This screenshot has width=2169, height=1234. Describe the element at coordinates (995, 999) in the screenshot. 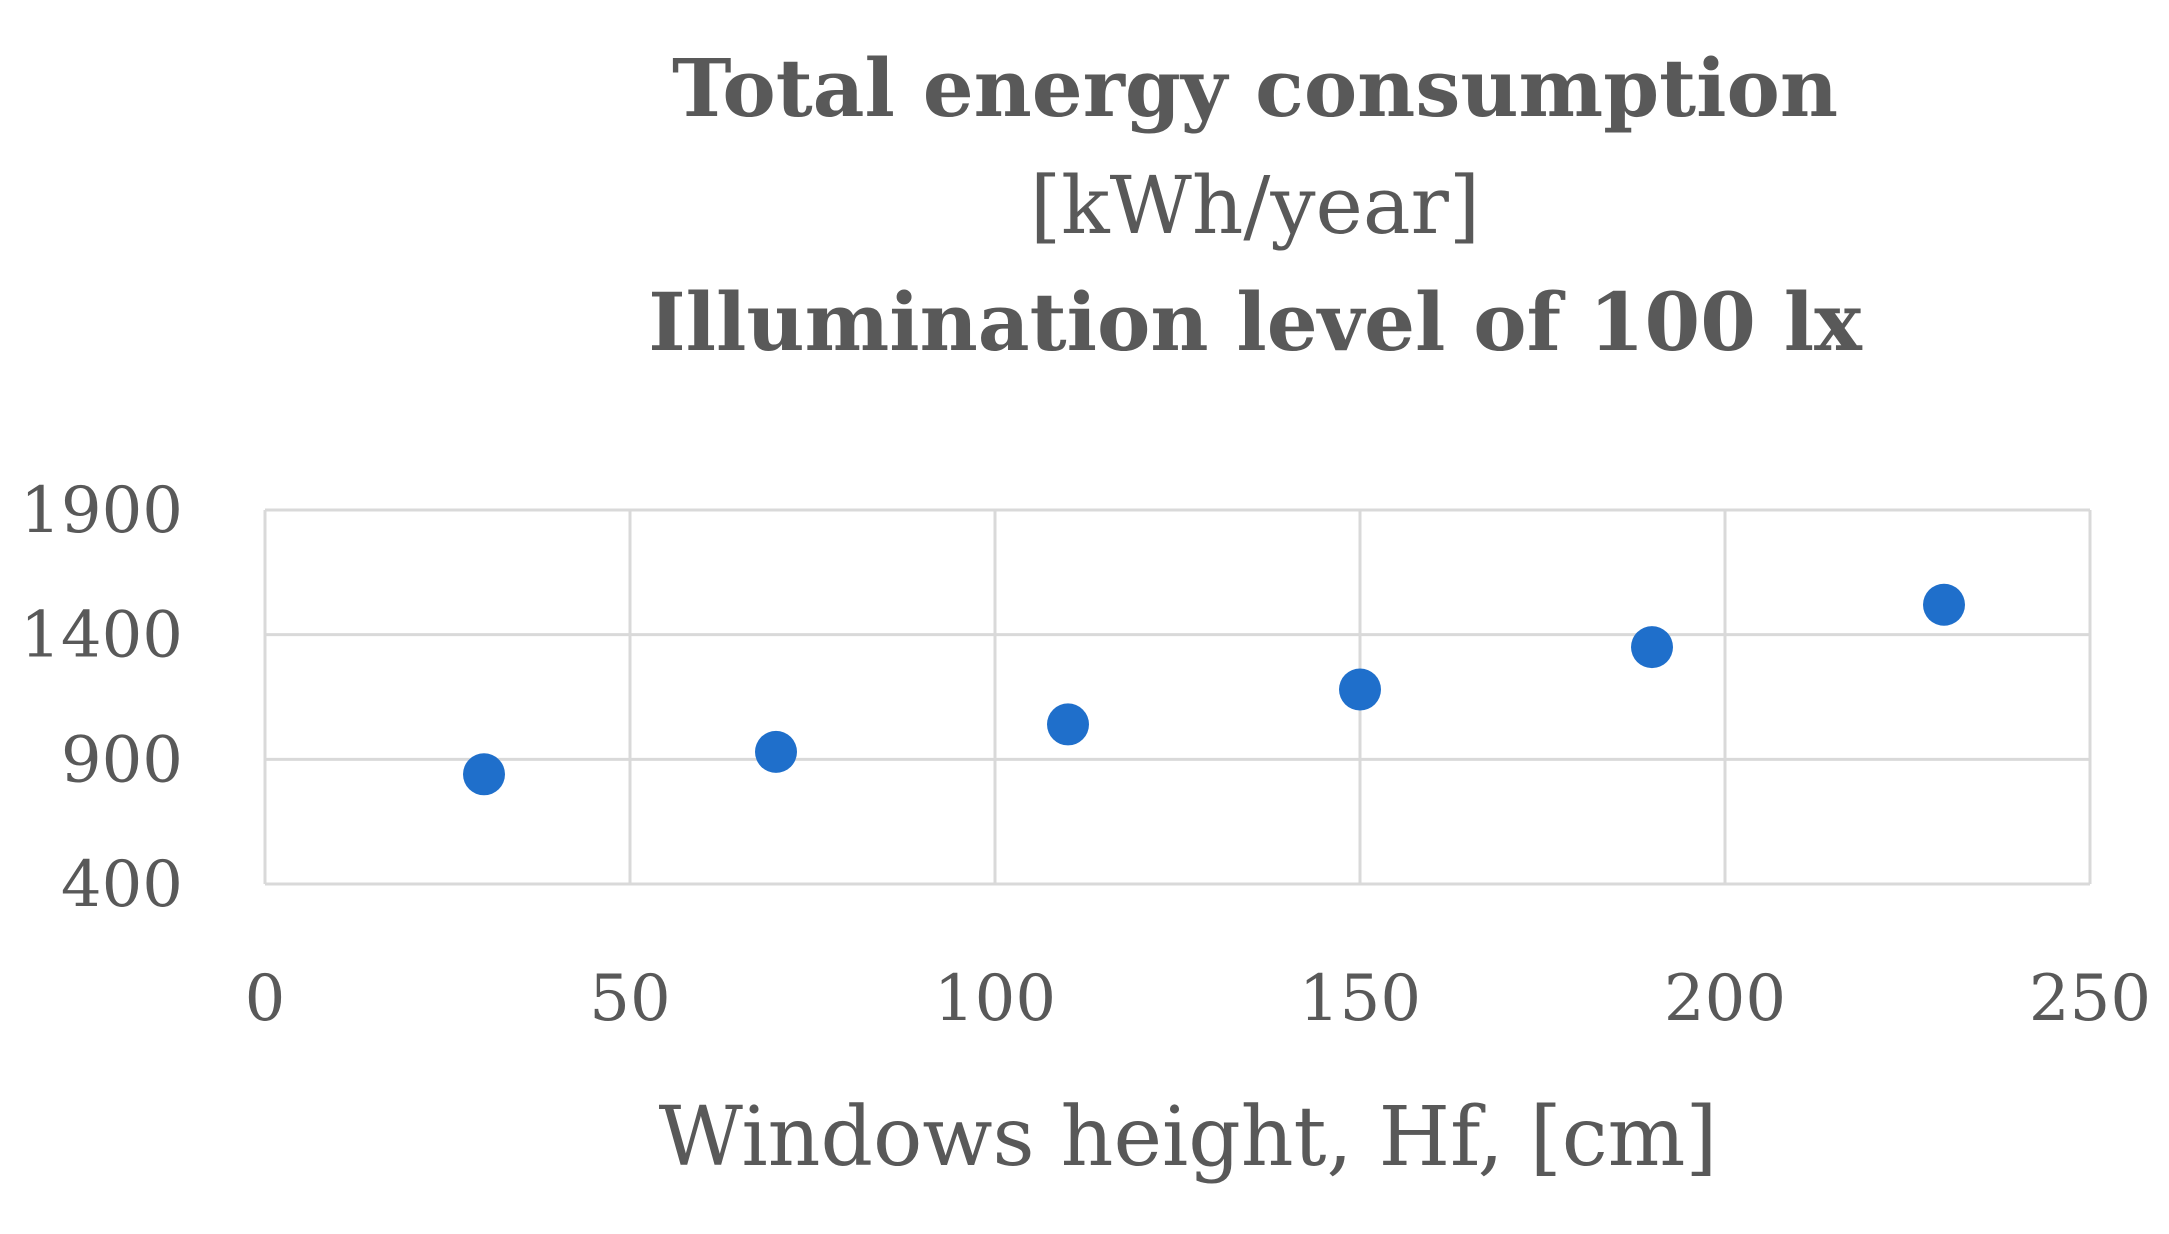

I see `x-tick-label-100: 100` at that location.